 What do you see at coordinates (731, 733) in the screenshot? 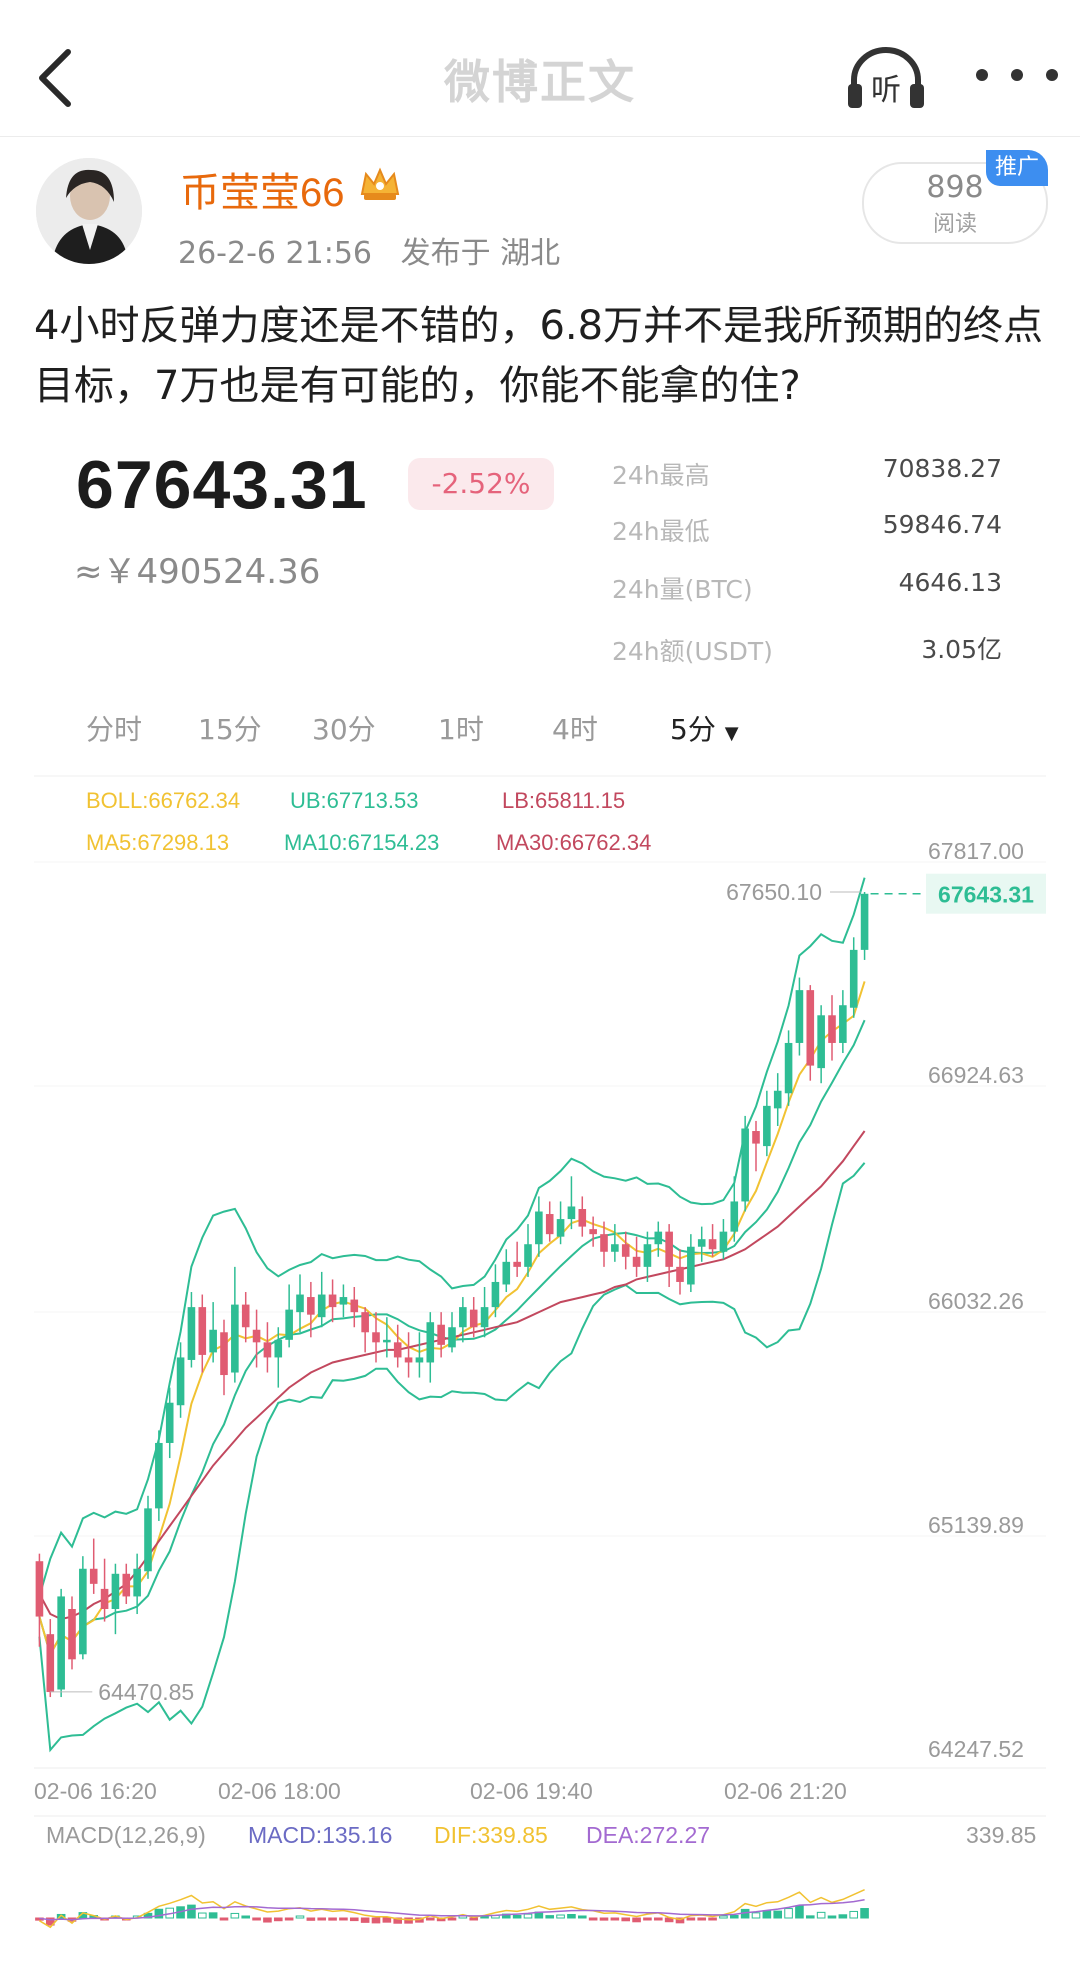
I see `dropdown-caret-icon: ▼` at bounding box center [731, 733].